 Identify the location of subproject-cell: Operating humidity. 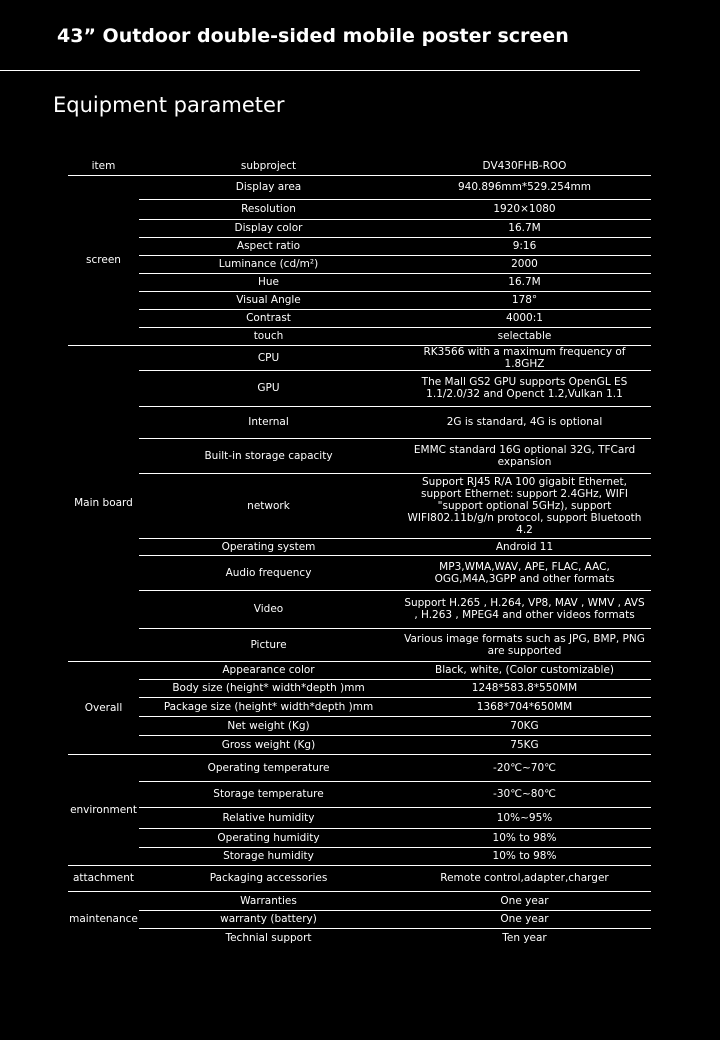
(268, 838).